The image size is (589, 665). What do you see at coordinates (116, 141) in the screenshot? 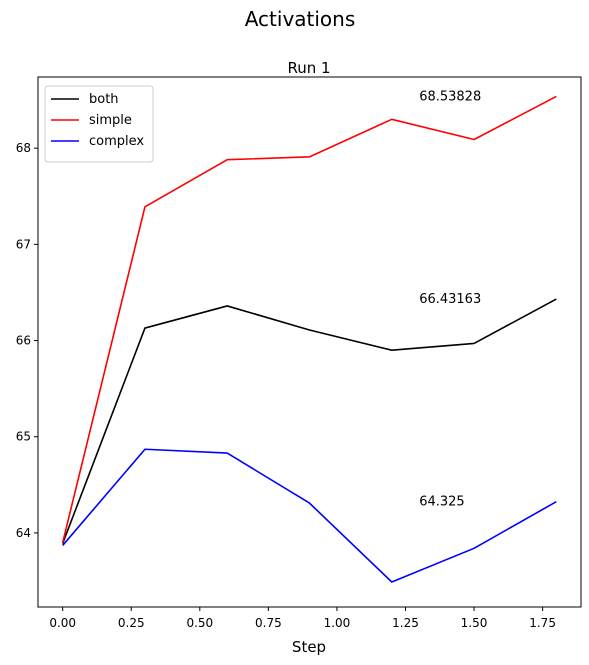
I see `legend-label-complex: complex` at bounding box center [116, 141].